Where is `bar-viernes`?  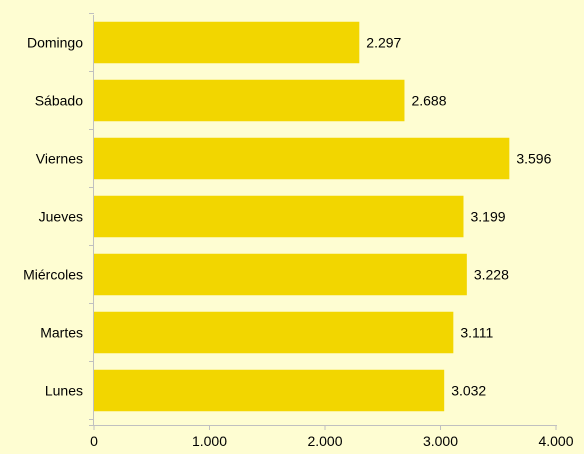 bar-viernes is located at coordinates (302, 158).